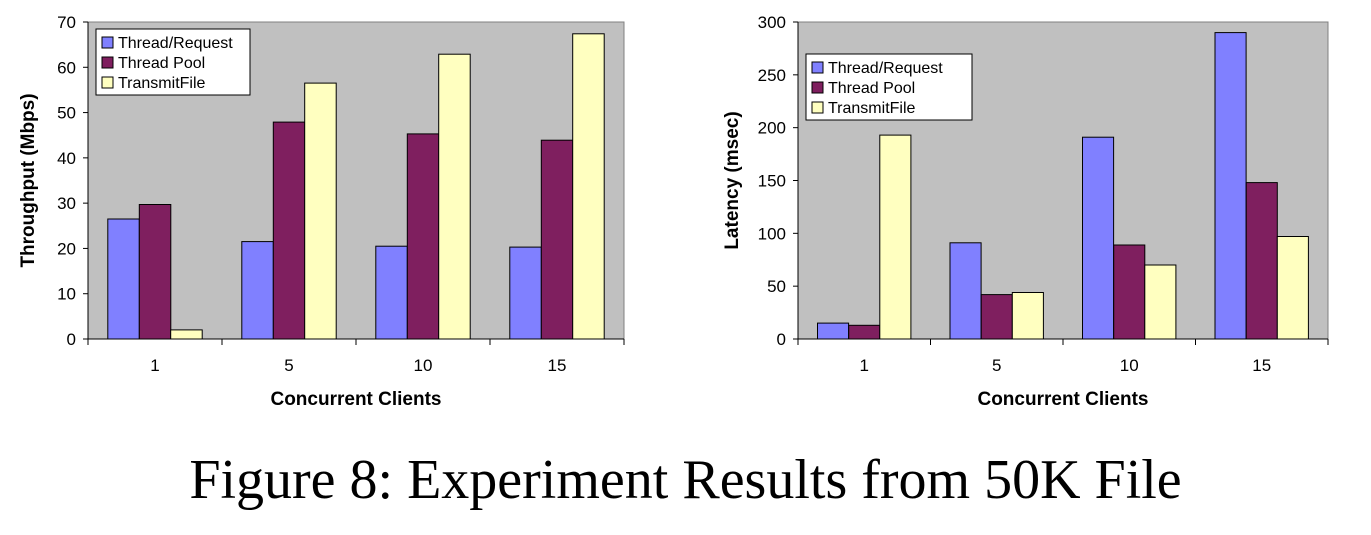 The image size is (1371, 535). Describe the element at coordinates (772, 128) in the screenshot. I see `y-tick-label: 200` at that location.